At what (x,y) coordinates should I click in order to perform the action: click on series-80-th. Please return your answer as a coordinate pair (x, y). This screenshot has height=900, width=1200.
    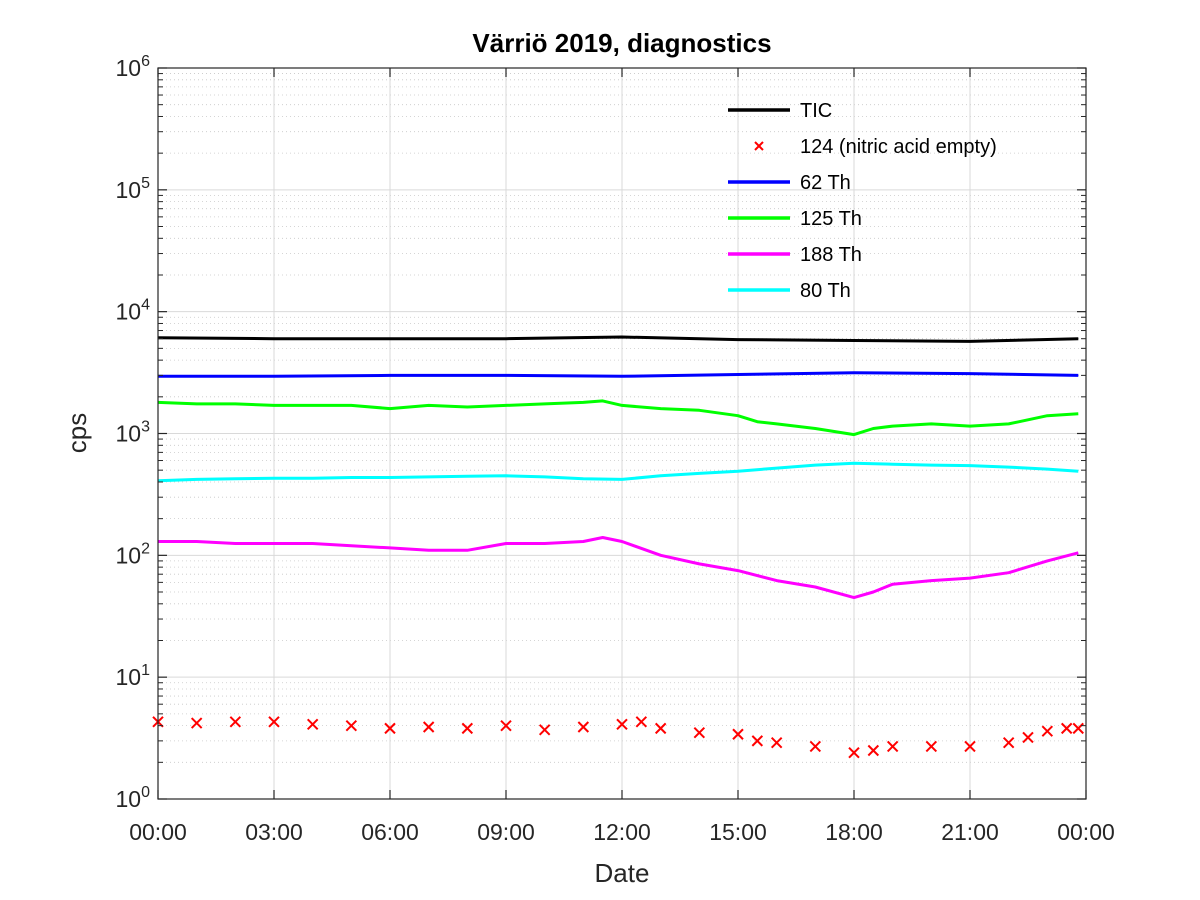
    Looking at the image, I should click on (618, 472).